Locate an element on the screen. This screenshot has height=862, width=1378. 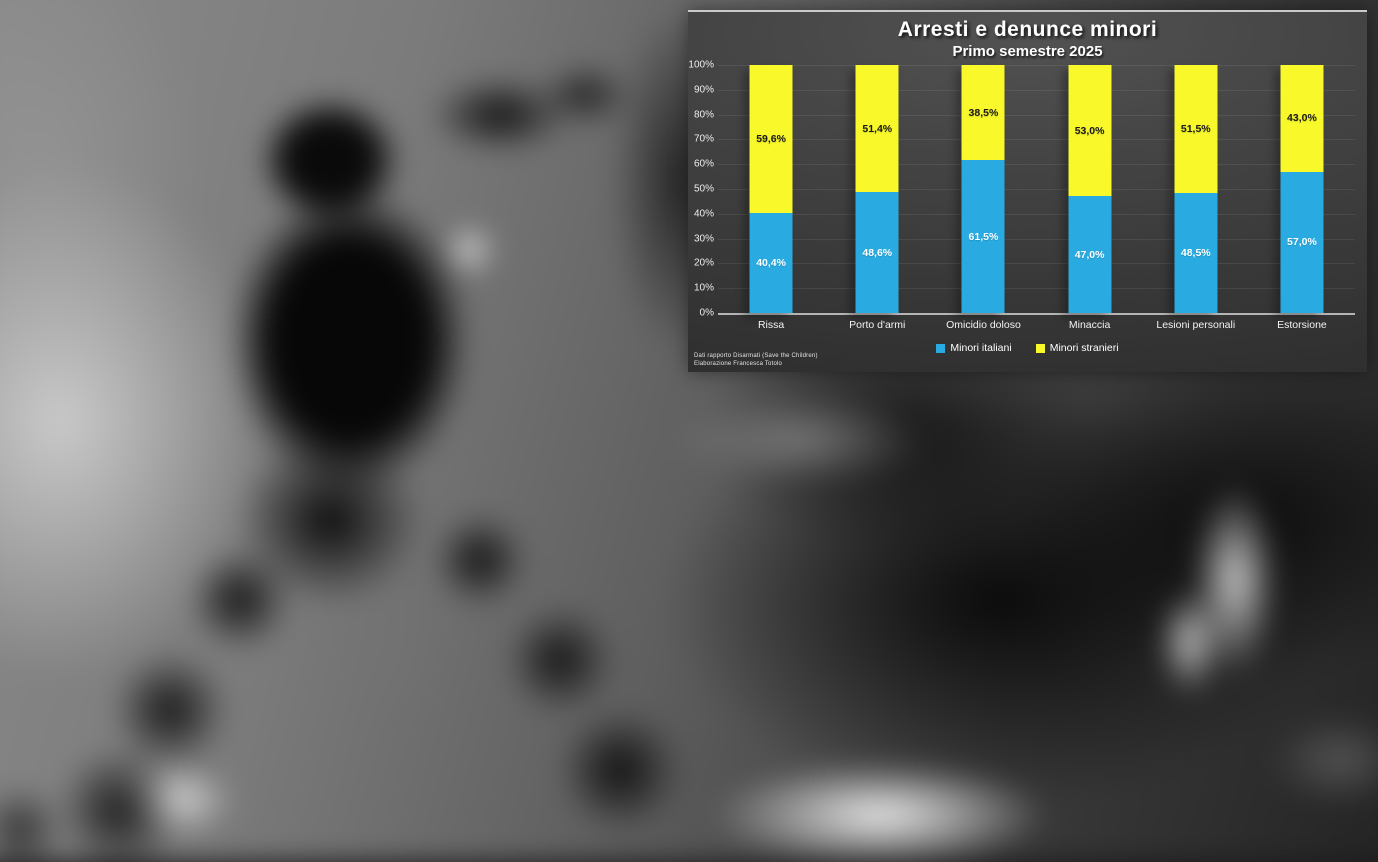
legend-label: Minori stranieri is located at coordinates (1084, 348).